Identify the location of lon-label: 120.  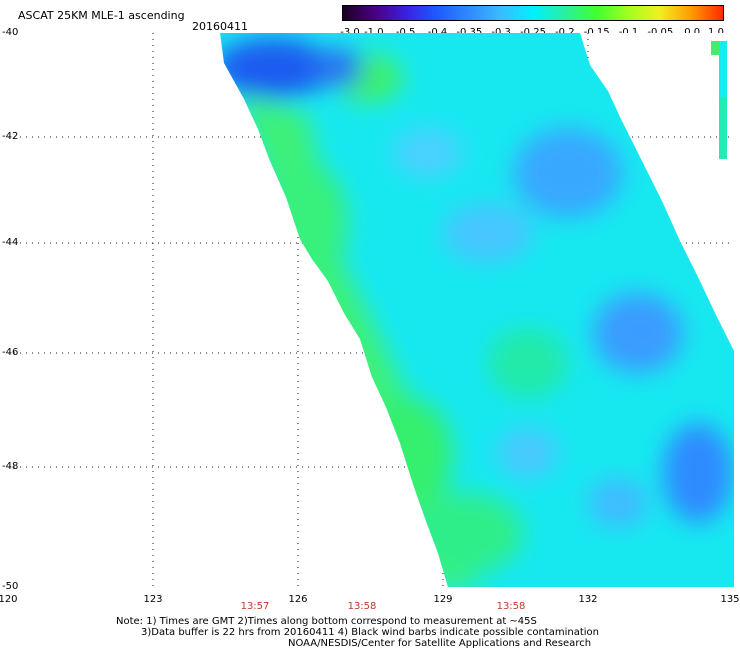
(9, 599).